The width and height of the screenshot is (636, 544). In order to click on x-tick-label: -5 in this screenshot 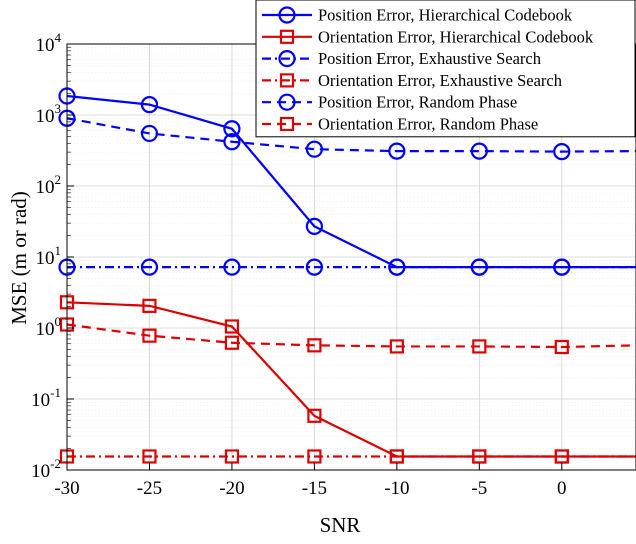, I will do `click(479, 488)`.